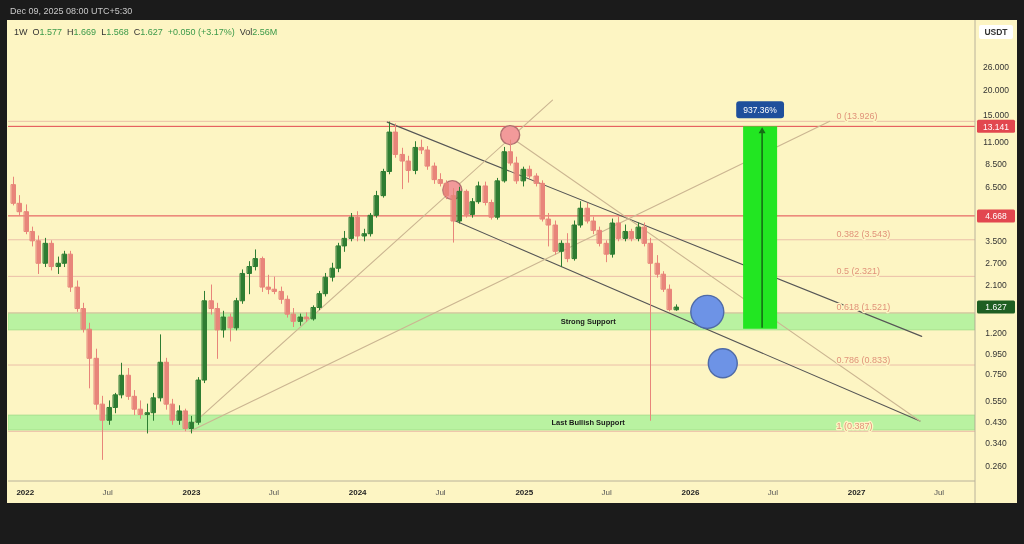 Image resolution: width=1024 pixels, height=544 pixels. Describe the element at coordinates (690, 492) in the screenshot. I see `x-tick-label: 2026` at that location.